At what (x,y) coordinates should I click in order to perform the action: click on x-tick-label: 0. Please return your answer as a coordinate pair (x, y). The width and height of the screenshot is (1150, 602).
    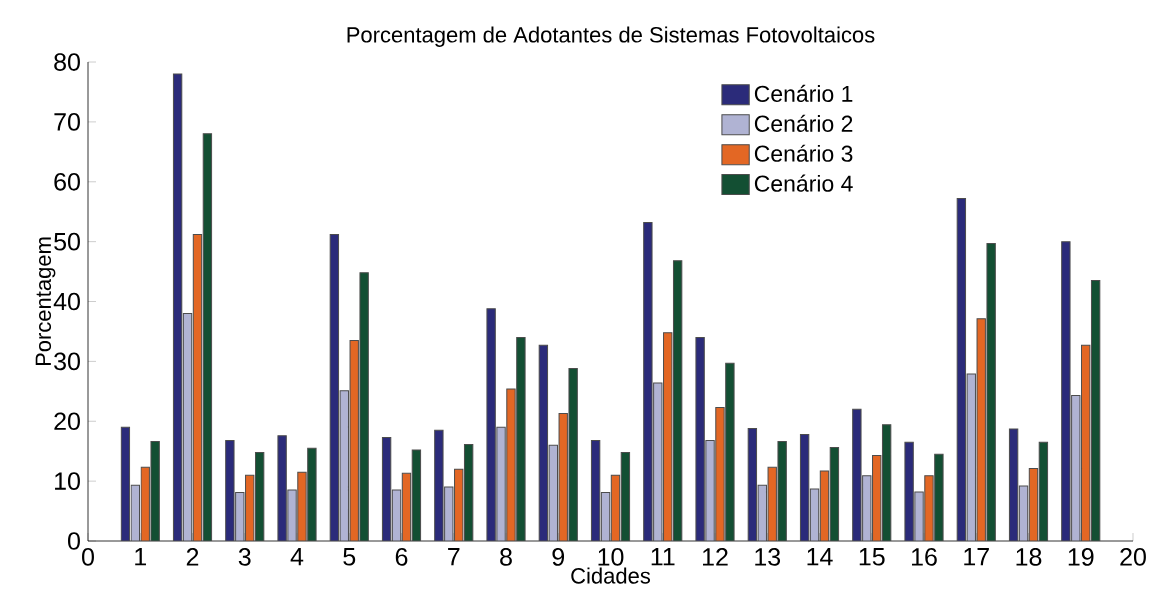
    Looking at the image, I should click on (88, 557).